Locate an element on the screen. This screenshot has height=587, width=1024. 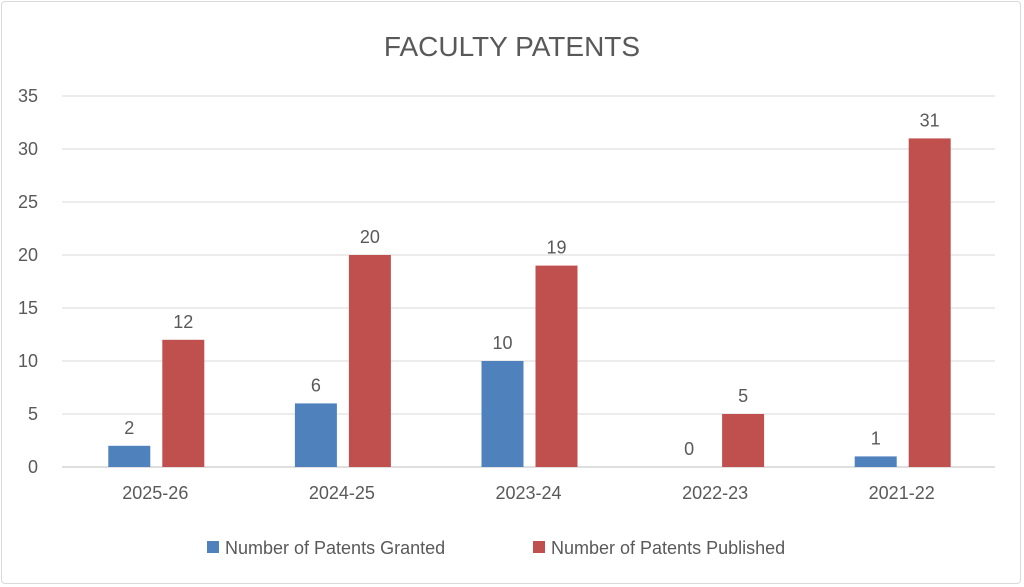
x-tick-label: 2025-26 is located at coordinates (155, 493).